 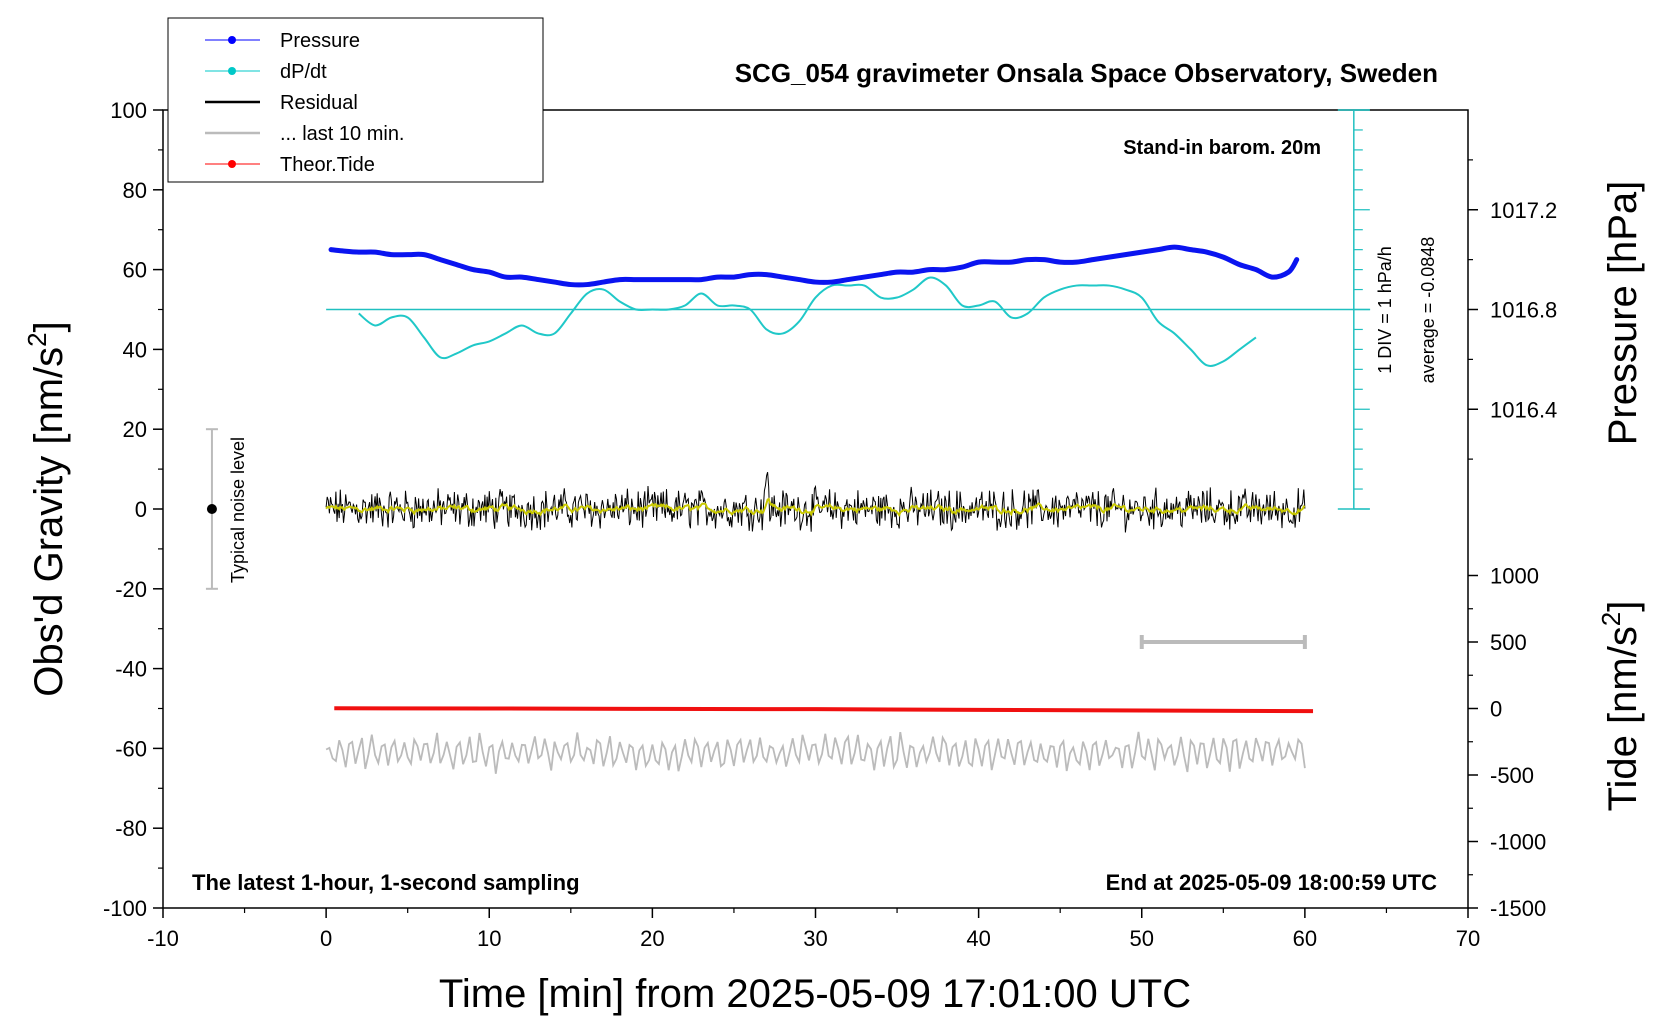 I want to click on y-tick-label: -100, so click(x=125, y=908).